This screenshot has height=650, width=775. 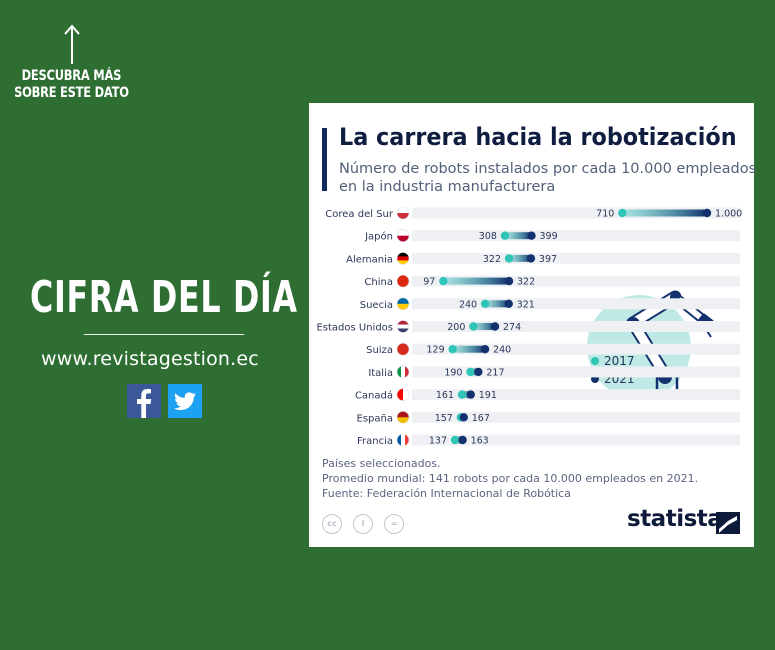 I want to click on nd-icon: =, so click(x=394, y=523).